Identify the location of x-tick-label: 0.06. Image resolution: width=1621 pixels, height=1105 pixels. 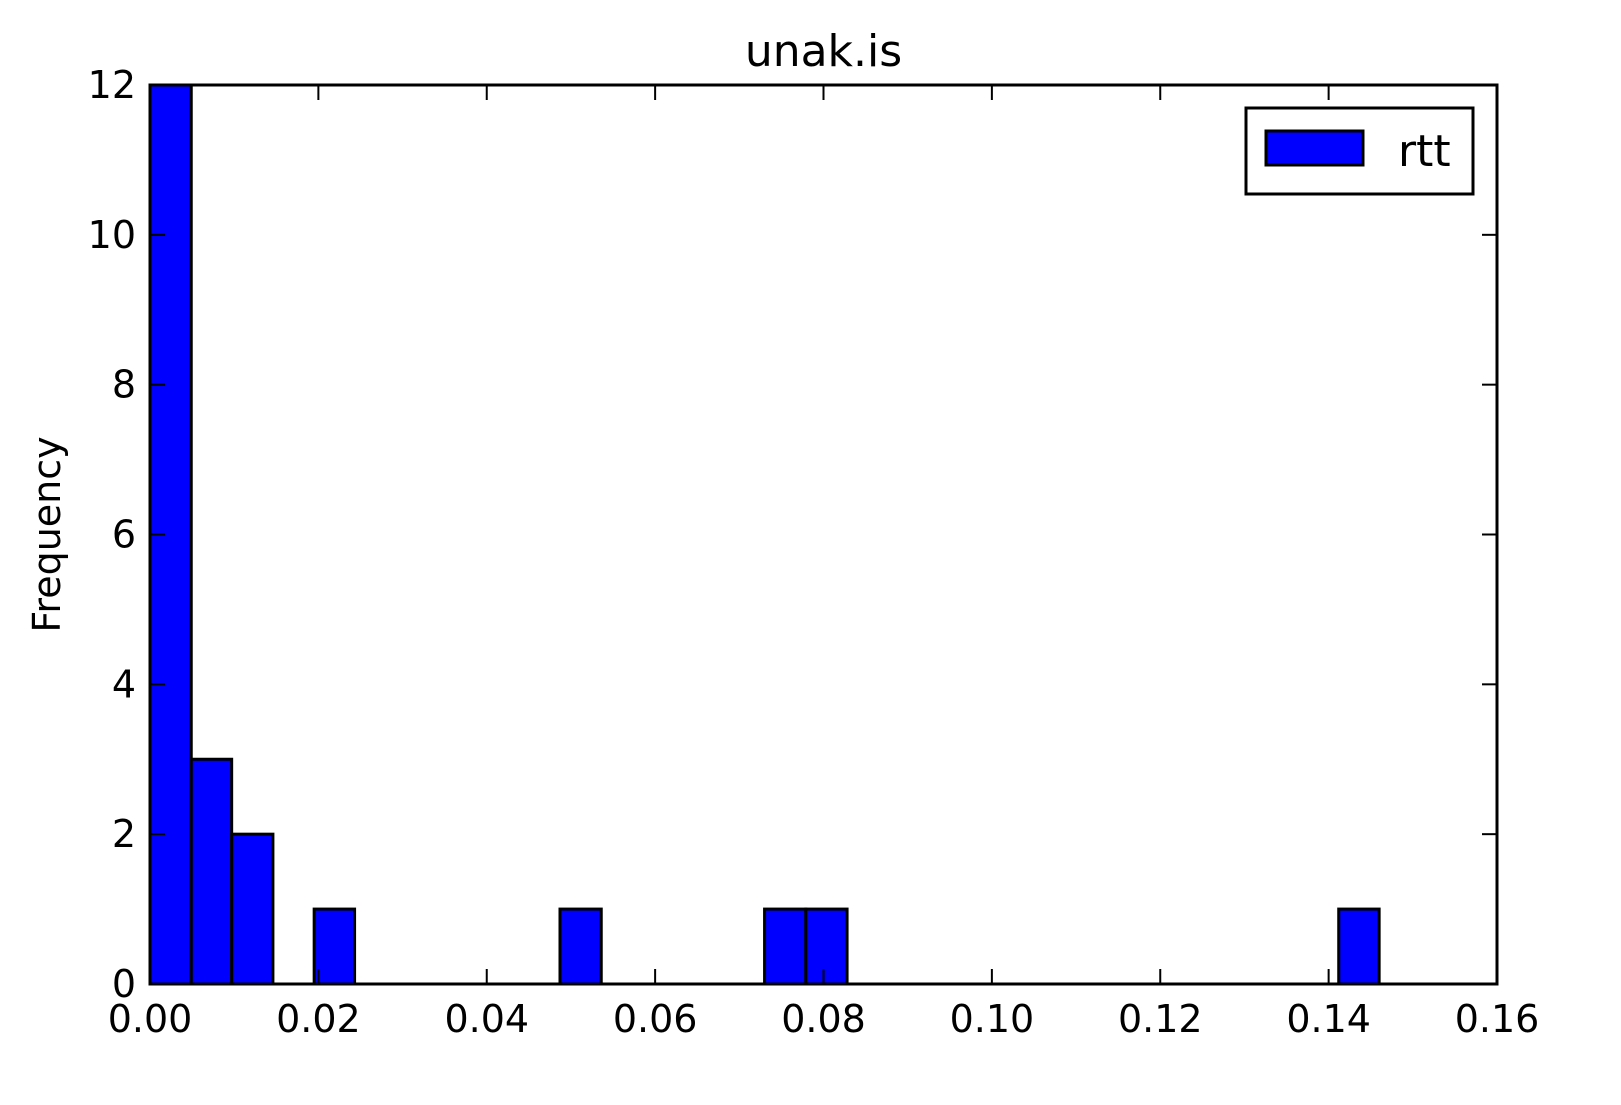
(655, 1019).